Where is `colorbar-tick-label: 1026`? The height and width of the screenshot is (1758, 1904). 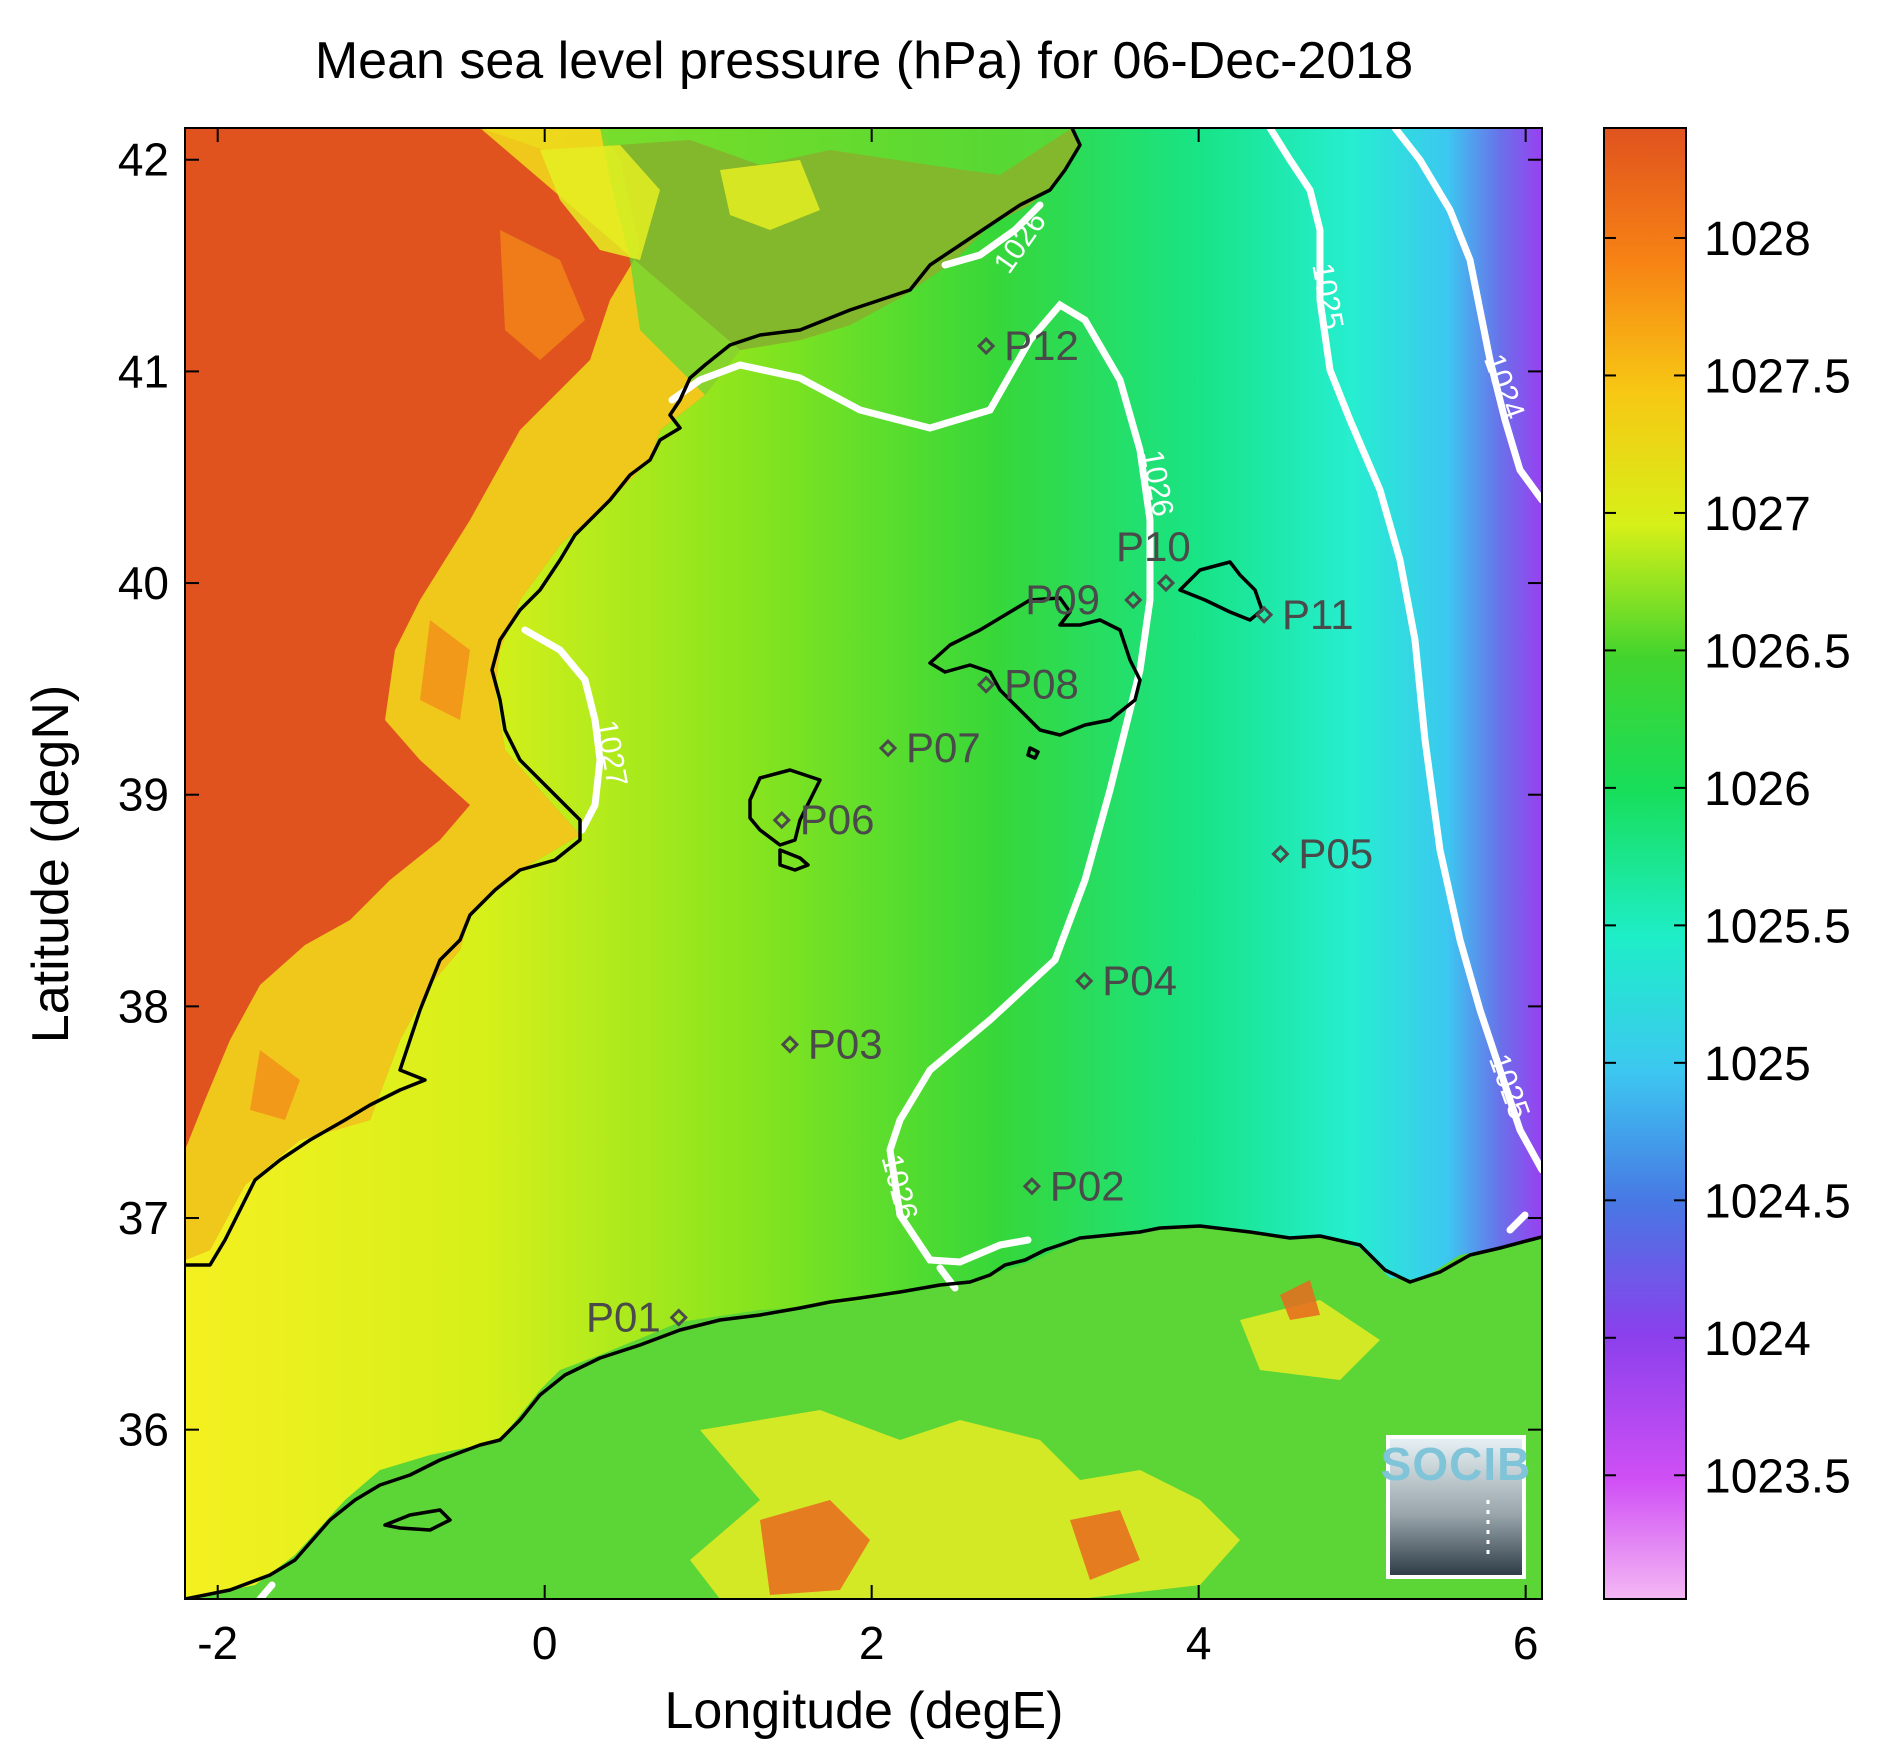
colorbar-tick-label: 1026 is located at coordinates (1757, 789).